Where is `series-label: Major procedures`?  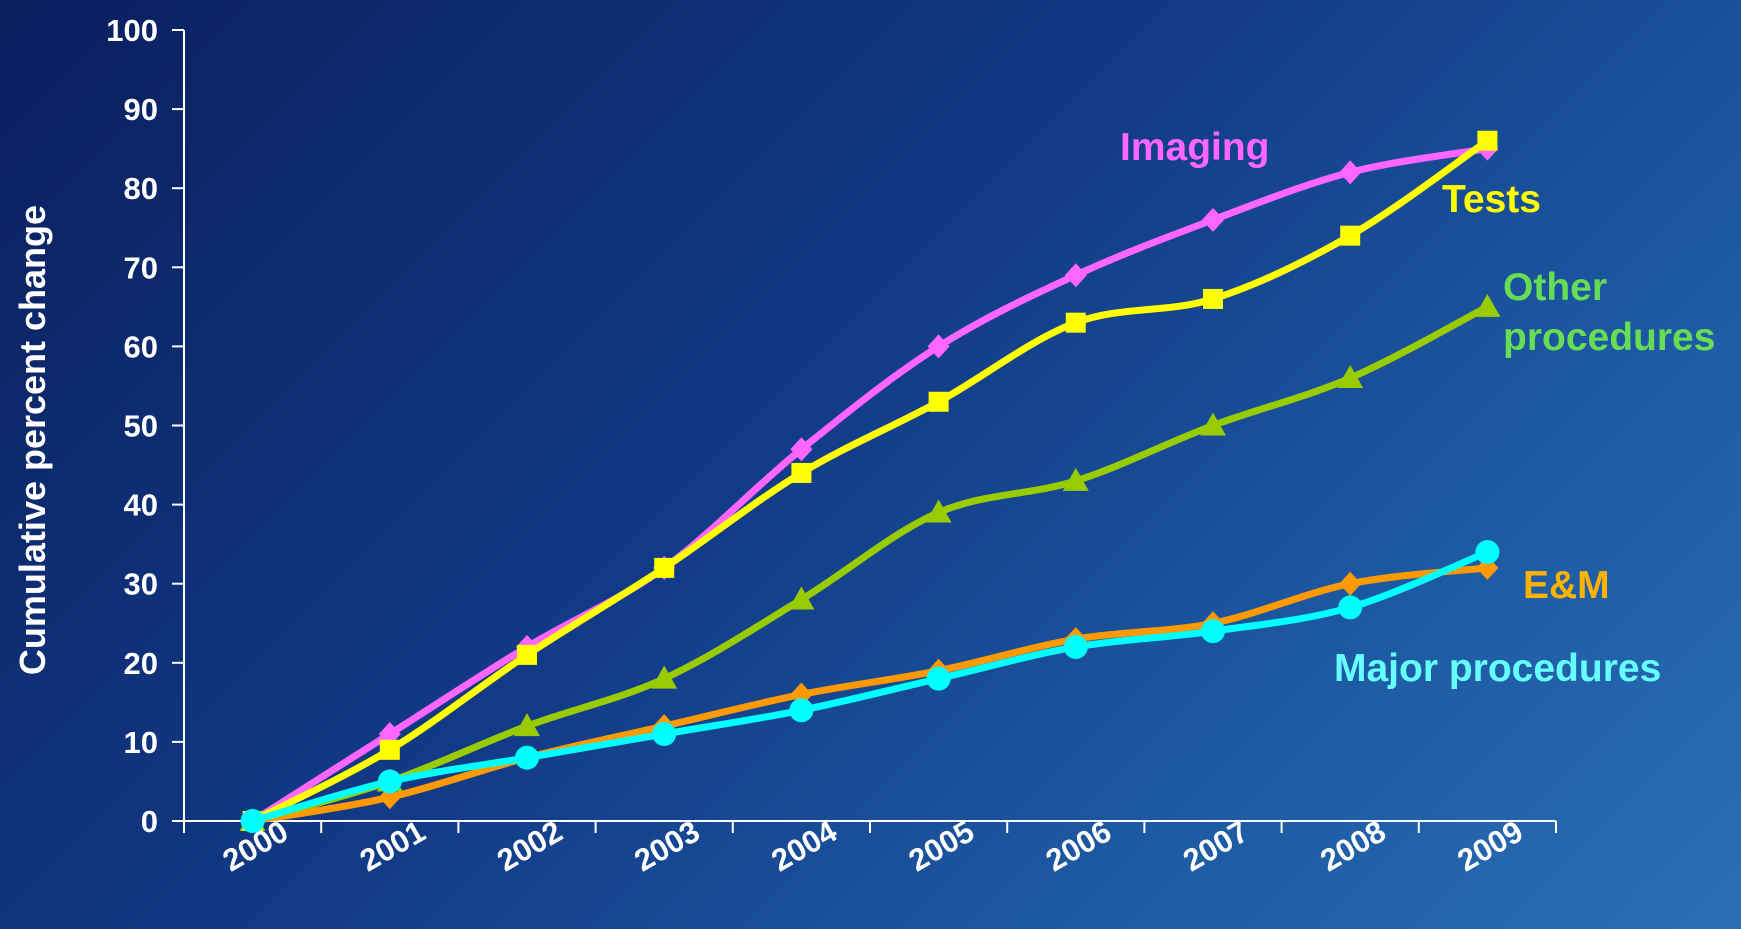
series-label: Major procedures is located at coordinates (1497, 668).